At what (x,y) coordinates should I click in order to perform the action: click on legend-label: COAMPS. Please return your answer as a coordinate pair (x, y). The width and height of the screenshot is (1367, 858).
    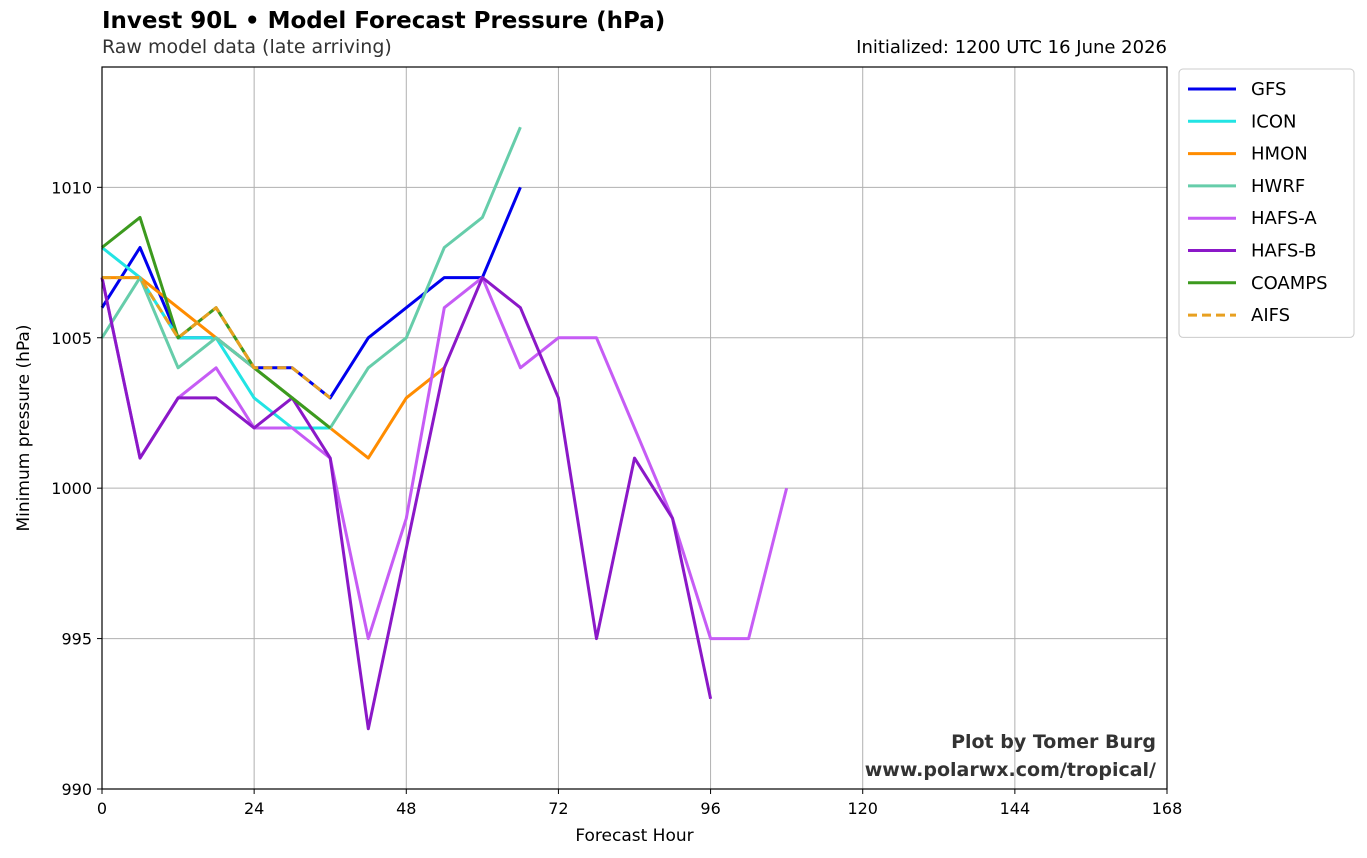
    Looking at the image, I should click on (1289, 283).